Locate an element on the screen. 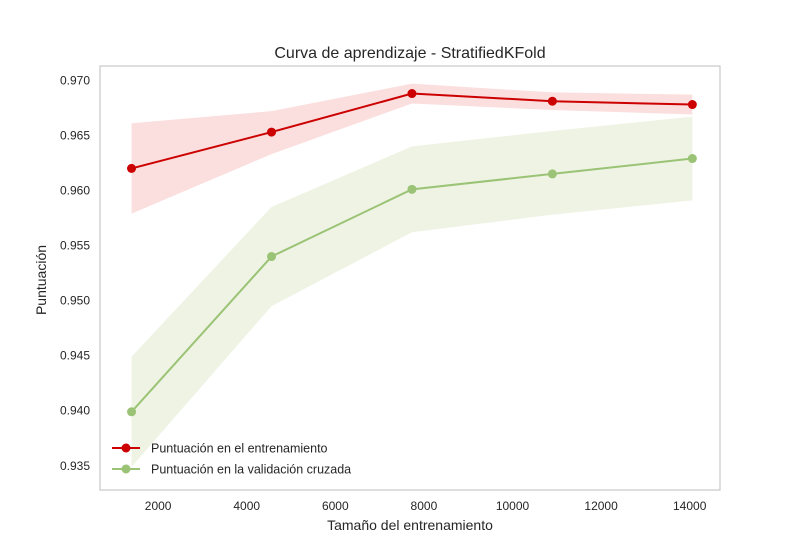  y-axis-ticks: 0.935 0.940 0.945 0.950 0.955 0.960 0.965 0.970 is located at coordinates (75, 272).